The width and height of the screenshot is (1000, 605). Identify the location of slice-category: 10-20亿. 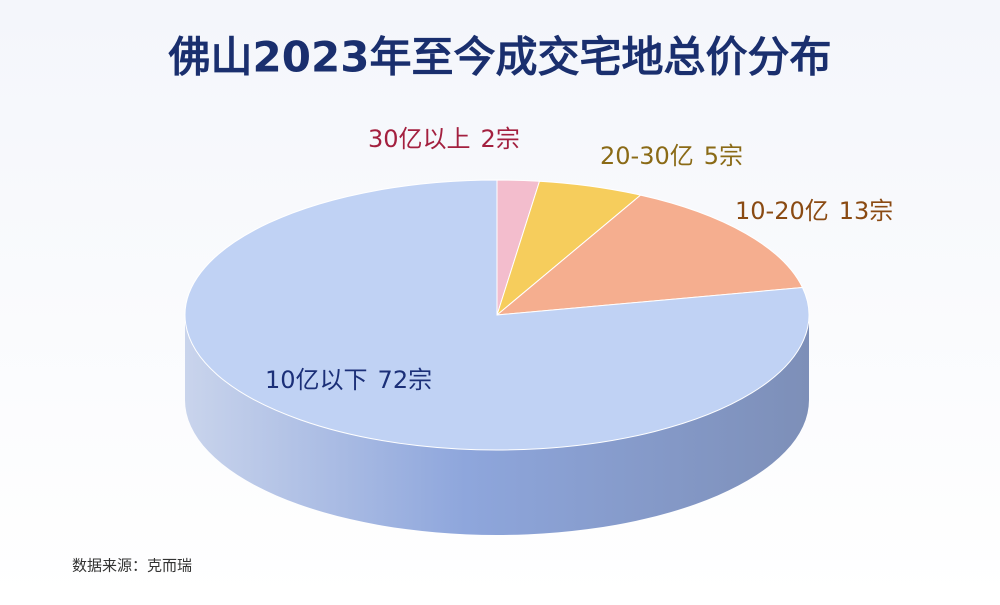
(782, 211).